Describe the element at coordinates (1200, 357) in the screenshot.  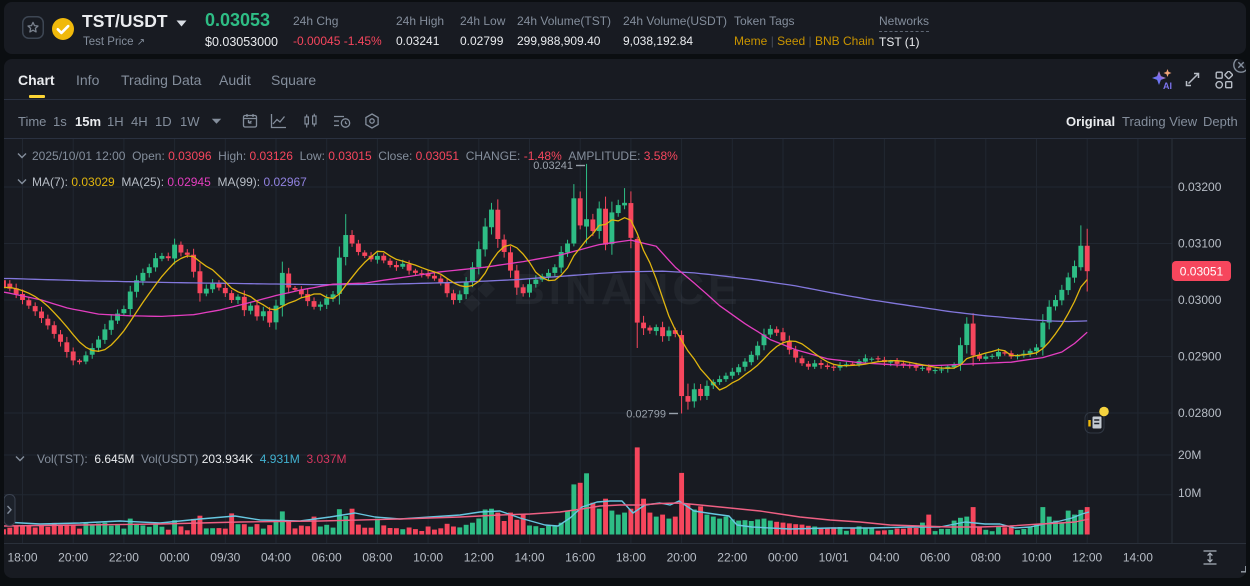
I see `svg-text: 0.02900` at that location.